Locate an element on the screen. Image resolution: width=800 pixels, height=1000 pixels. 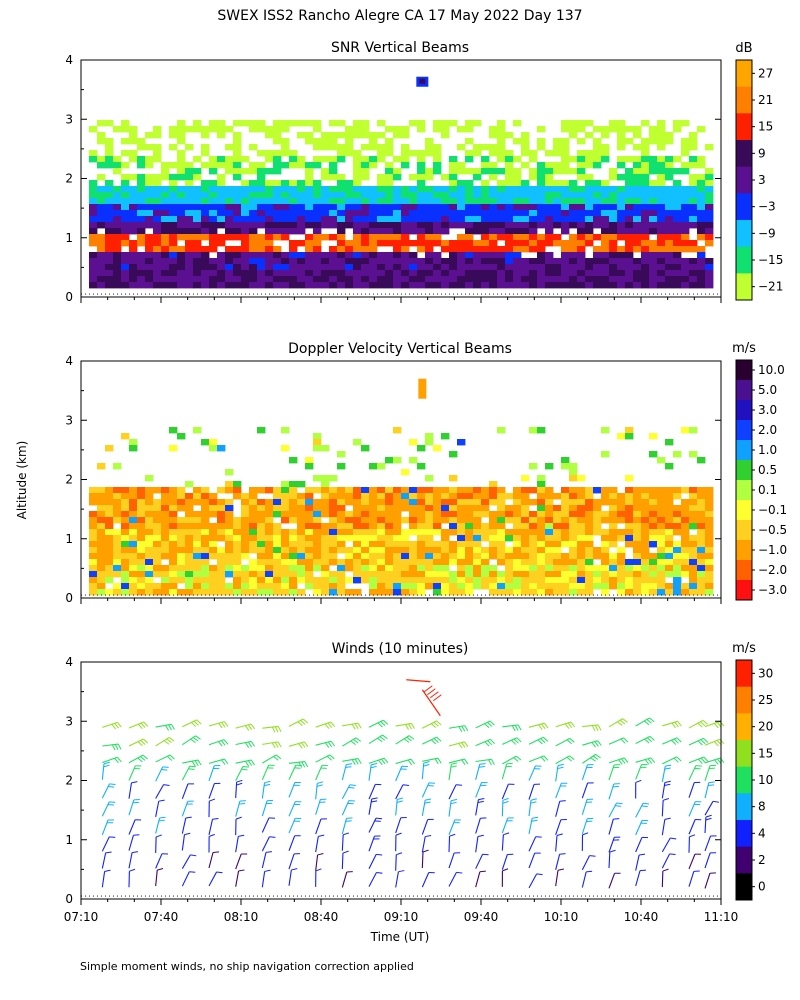
colorbar-swatch is located at coordinates (744, 207).